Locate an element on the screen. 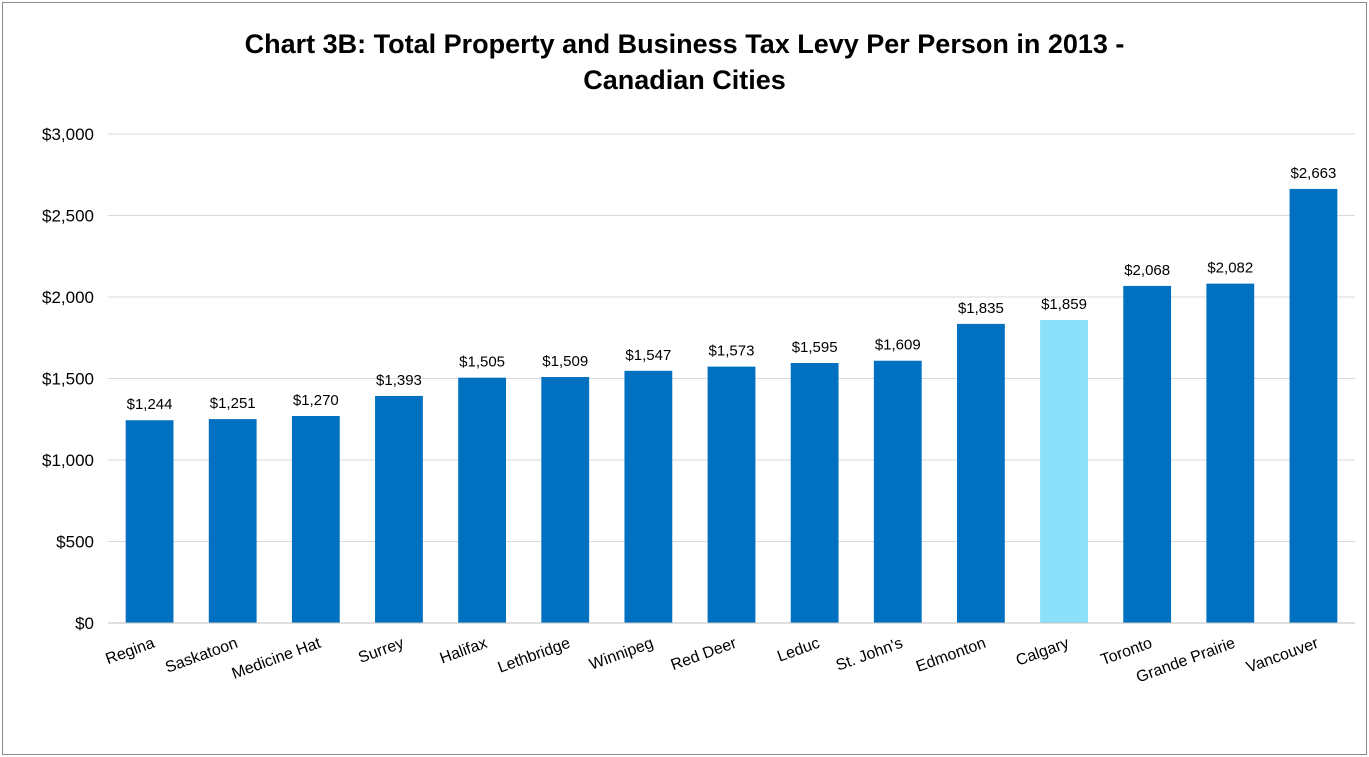 This screenshot has width=1369, height=757. x-tick-label: Halifax is located at coordinates (464, 651).